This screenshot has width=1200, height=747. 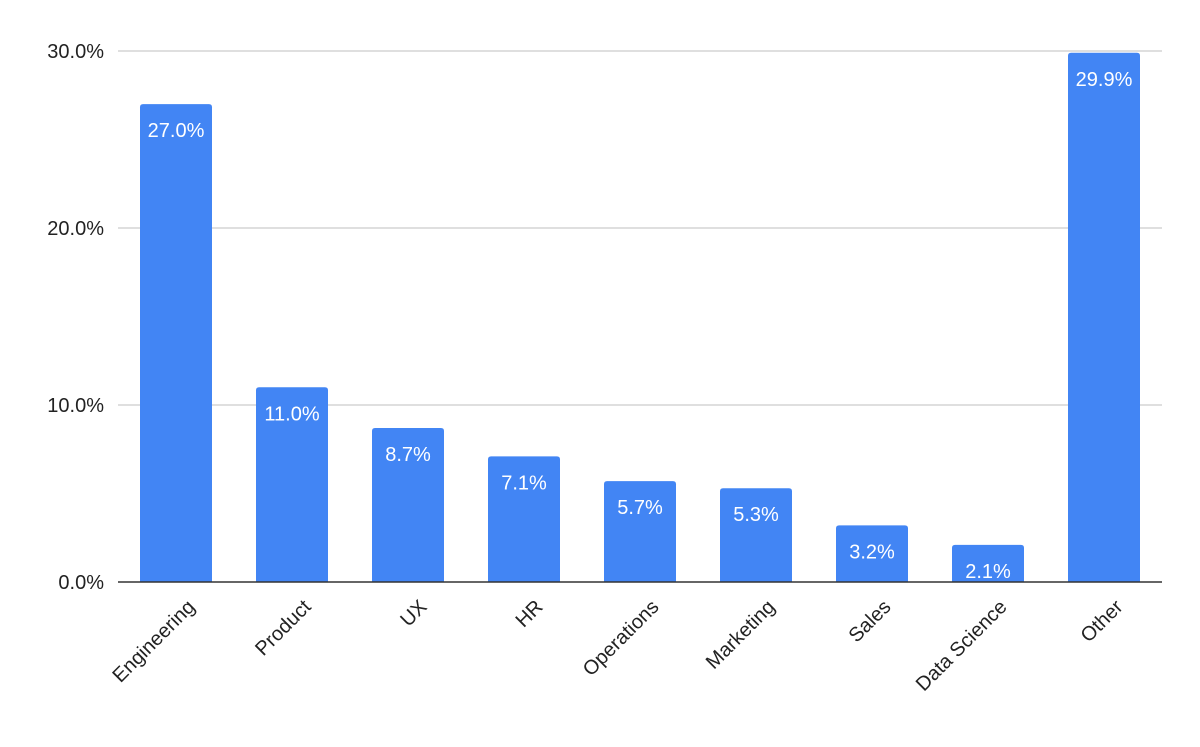 What do you see at coordinates (741, 635) in the screenshot?
I see `x-tick-label: Marketing` at bounding box center [741, 635].